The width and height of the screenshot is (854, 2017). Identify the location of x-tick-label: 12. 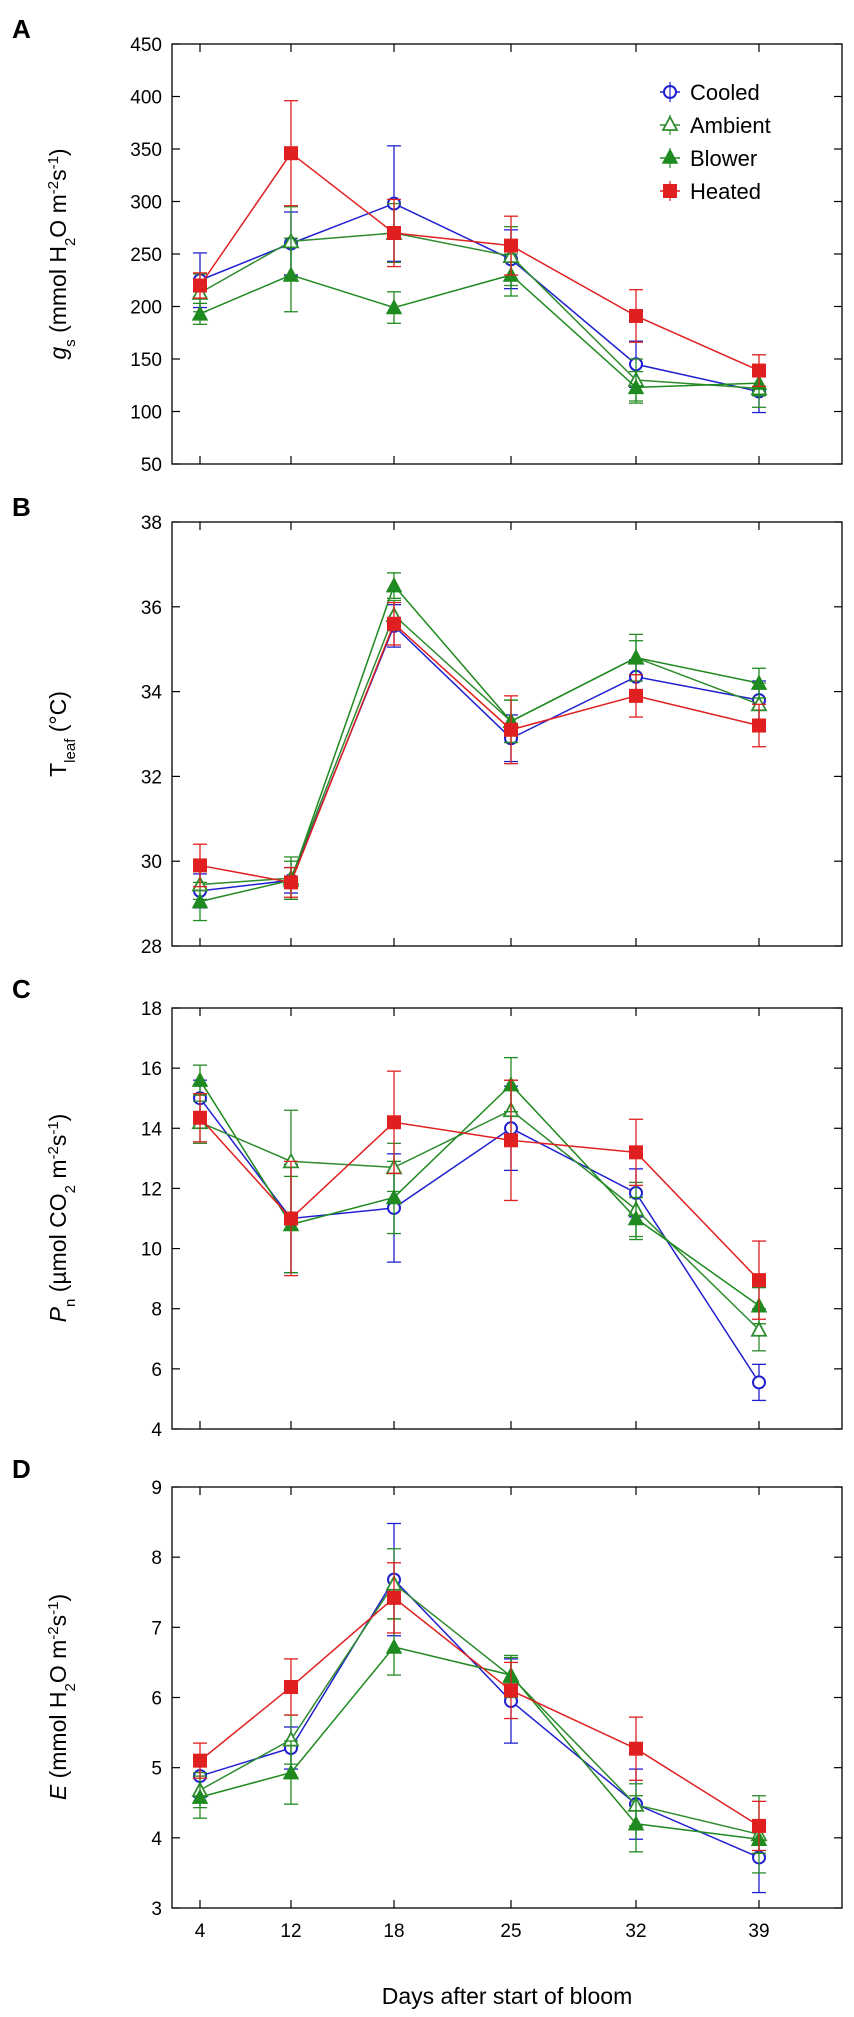
(290, 1931).